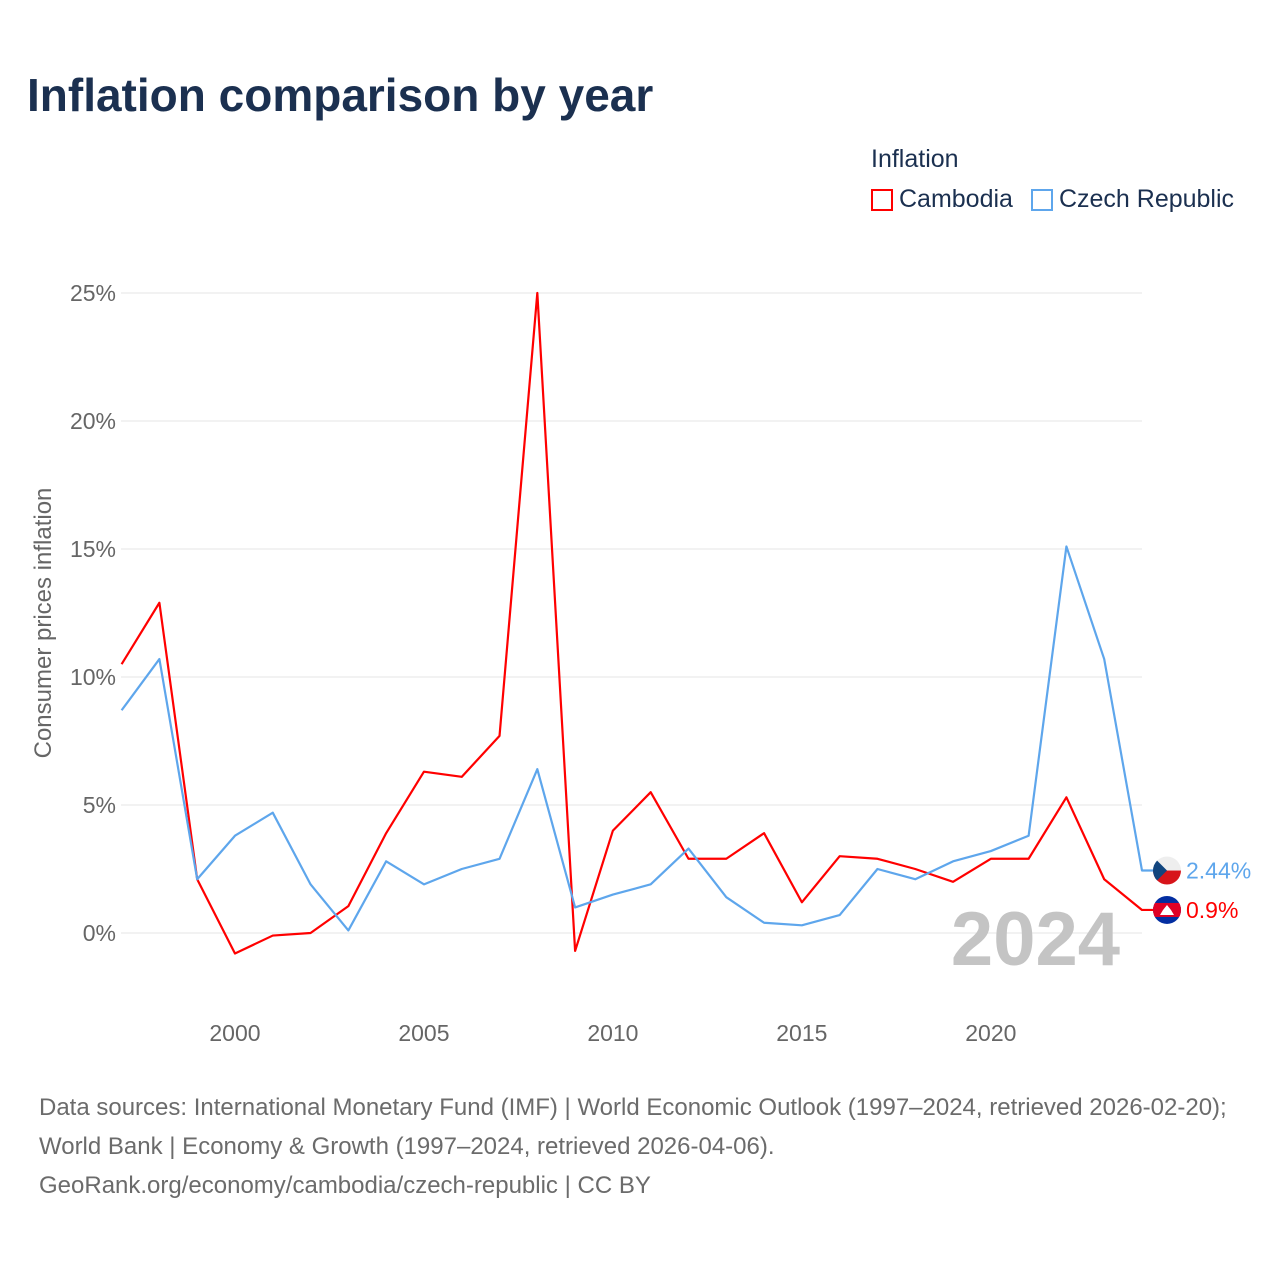  Describe the element at coordinates (93, 293) in the screenshot. I see `y-tick-label: 25%` at that location.